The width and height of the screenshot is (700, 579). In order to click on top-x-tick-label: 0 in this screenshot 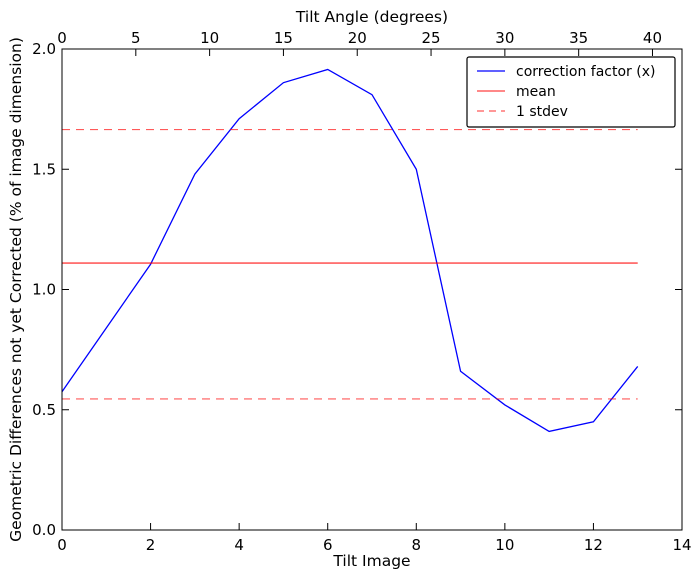, I will do `click(62, 38)`.